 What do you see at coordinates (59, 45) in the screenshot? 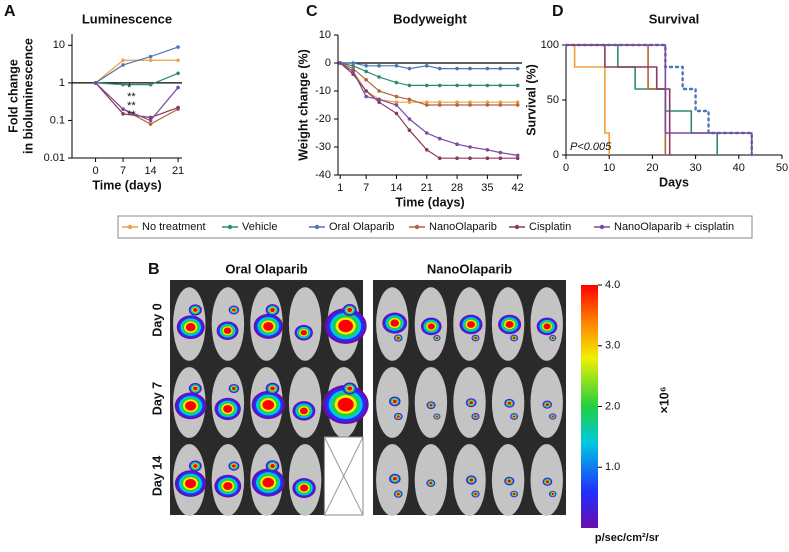
I see `y-tick-label: 10` at bounding box center [59, 45].